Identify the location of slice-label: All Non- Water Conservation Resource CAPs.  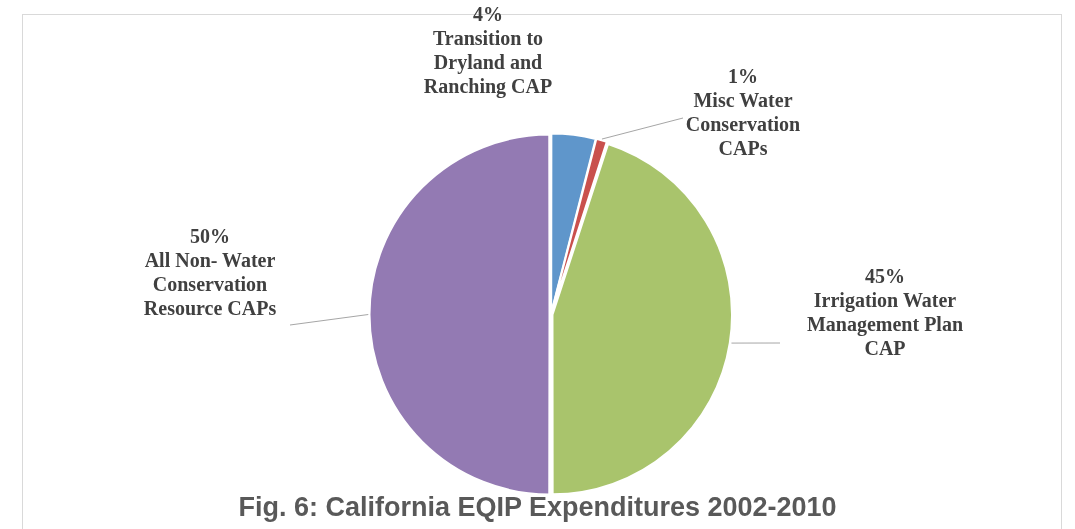
(210, 284).